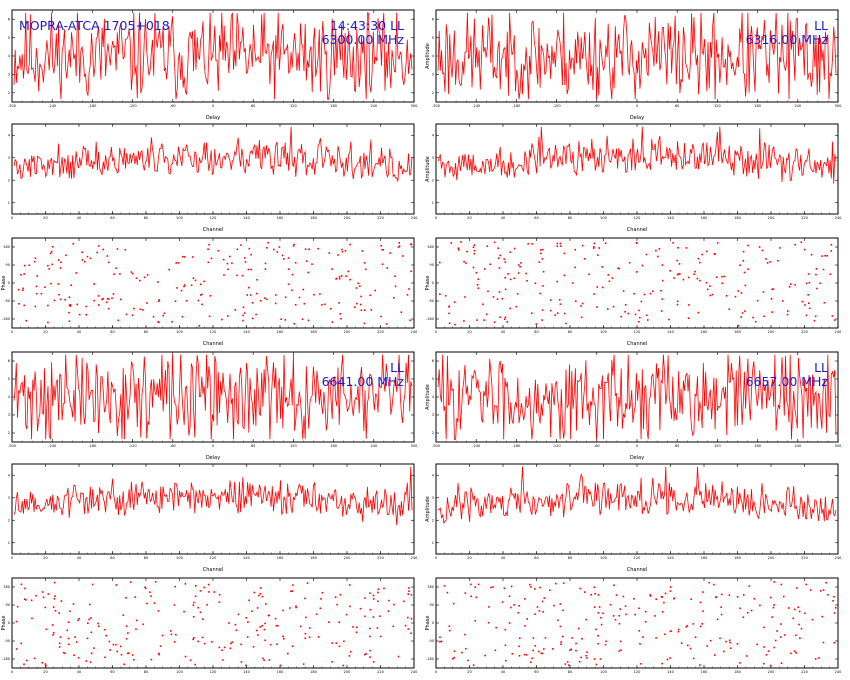 This screenshot has height=680, width=850. What do you see at coordinates (433, 361) in the screenshot?
I see `y-tick-label: 6` at bounding box center [433, 361].